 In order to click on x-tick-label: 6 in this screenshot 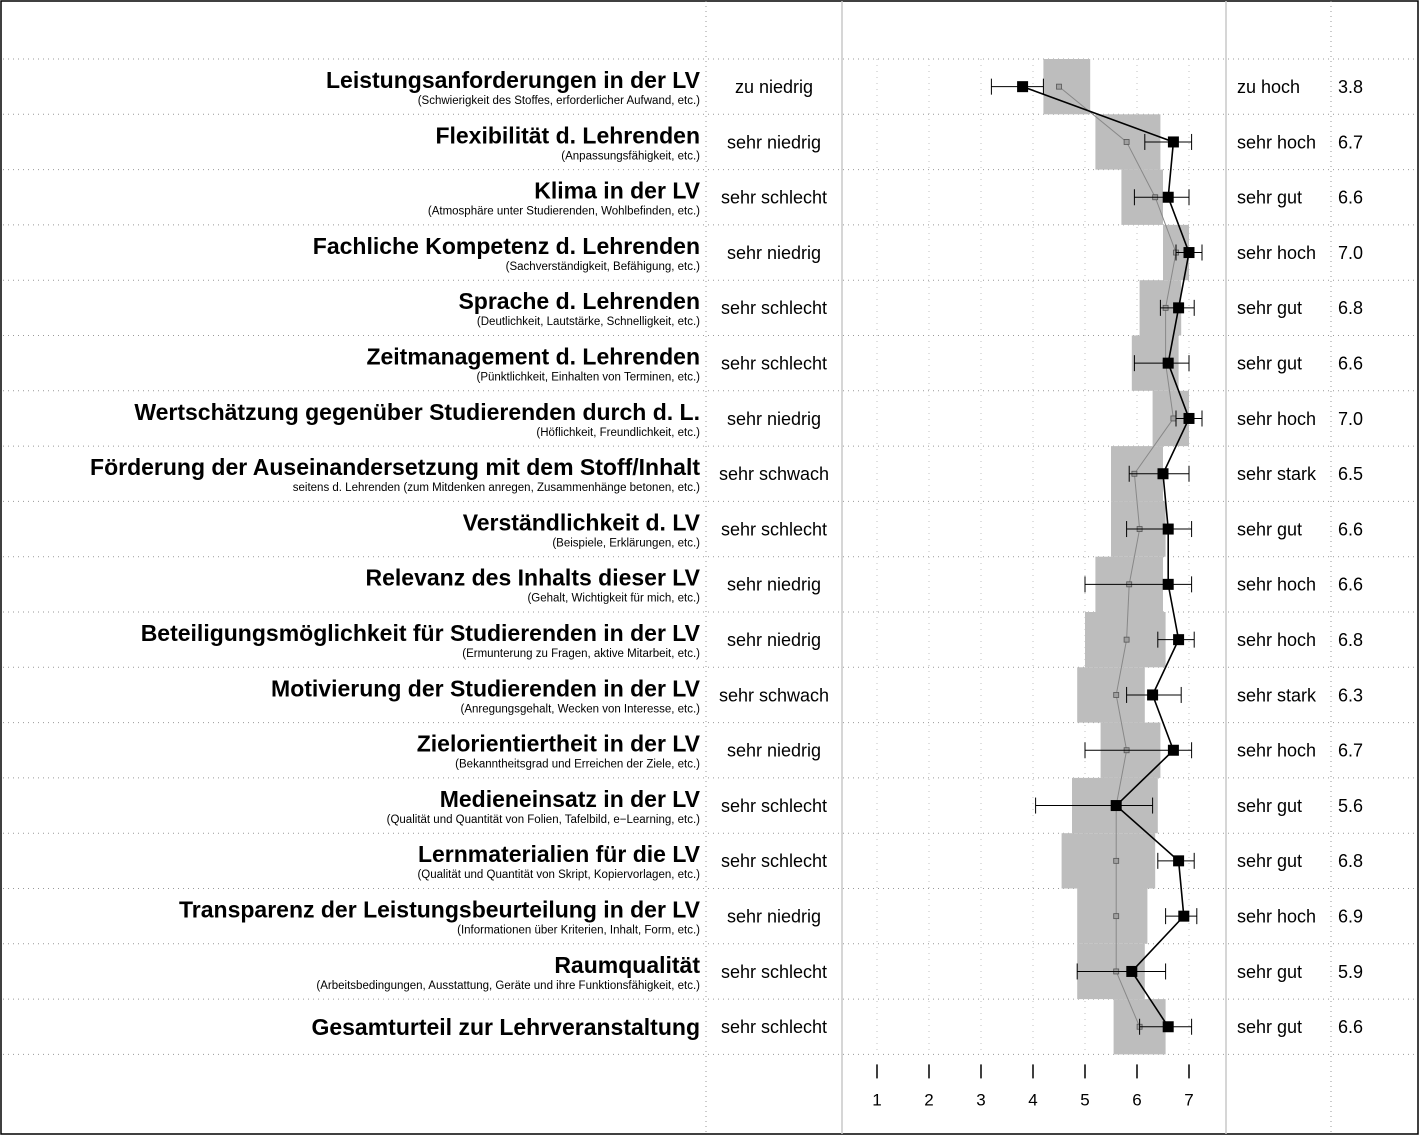, I will do `click(1136, 1099)`.